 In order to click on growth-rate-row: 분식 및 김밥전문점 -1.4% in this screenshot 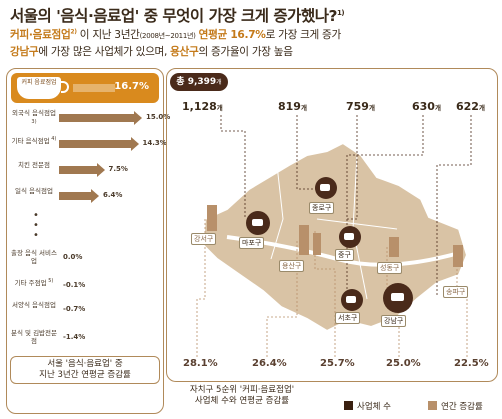, I will do `click(85, 337)`.